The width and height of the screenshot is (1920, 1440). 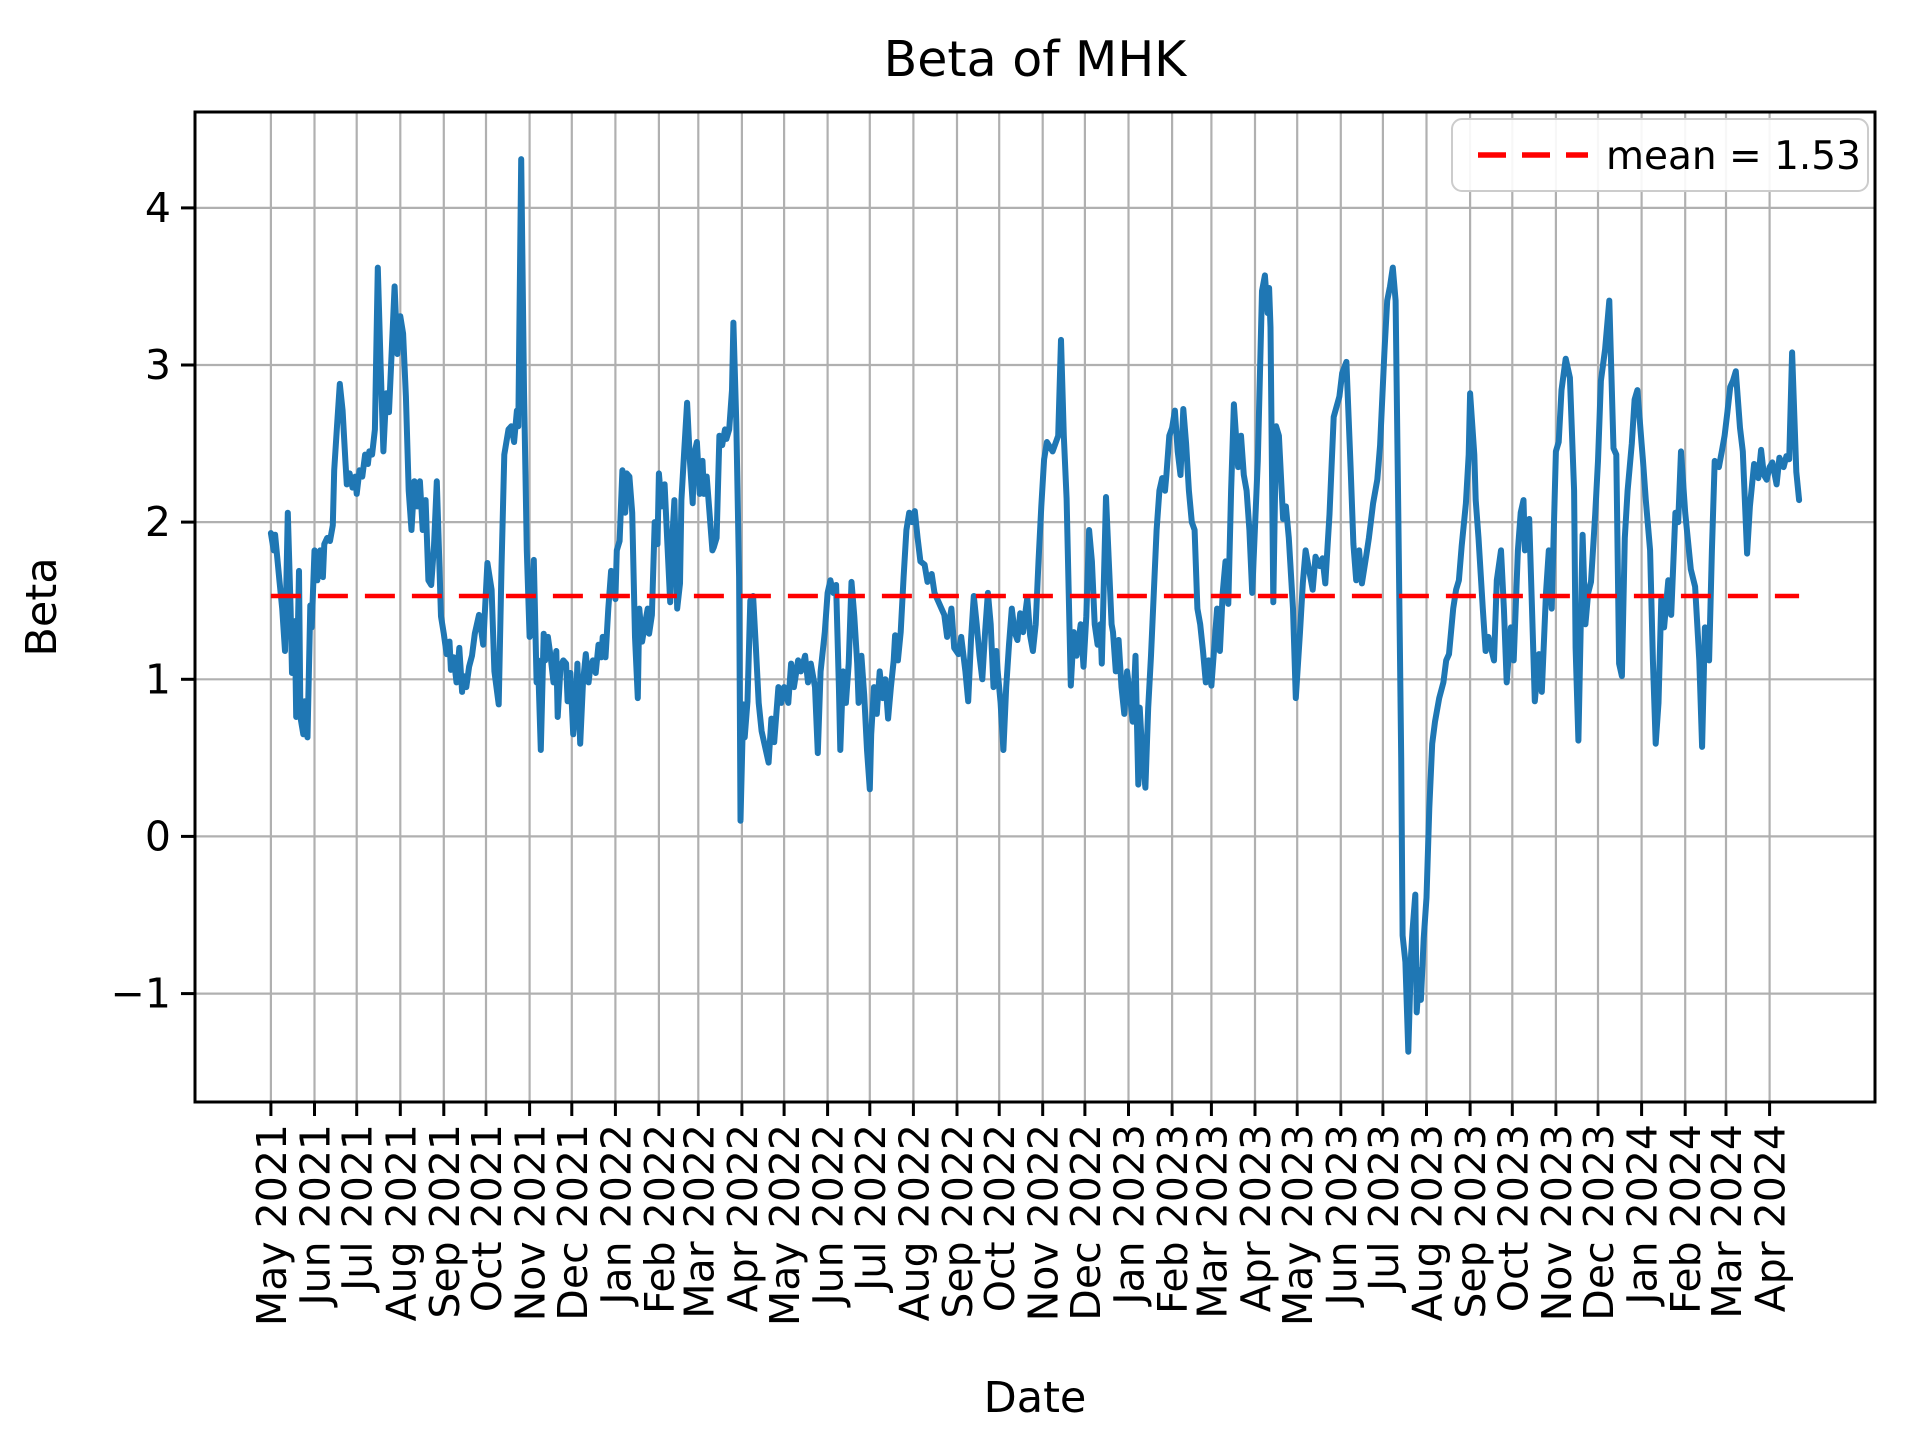 I want to click on x-tick-label: Oct 2021, so click(x=487, y=1218).